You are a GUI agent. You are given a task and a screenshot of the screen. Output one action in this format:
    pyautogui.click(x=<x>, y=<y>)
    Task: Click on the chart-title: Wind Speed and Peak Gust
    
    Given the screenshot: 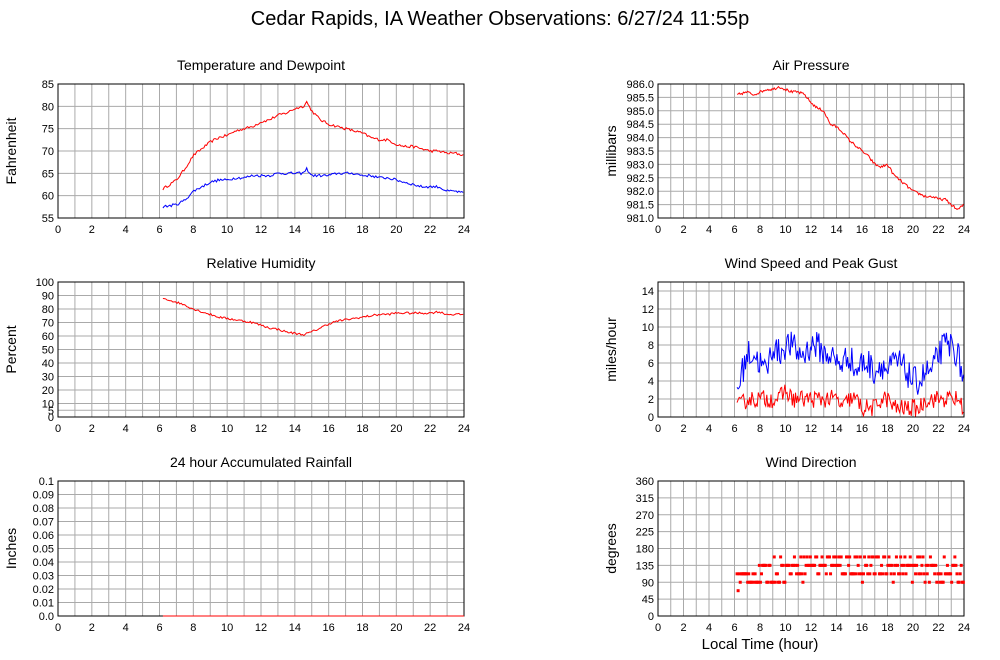 What is the action you would take?
    pyautogui.click(x=811, y=263)
    